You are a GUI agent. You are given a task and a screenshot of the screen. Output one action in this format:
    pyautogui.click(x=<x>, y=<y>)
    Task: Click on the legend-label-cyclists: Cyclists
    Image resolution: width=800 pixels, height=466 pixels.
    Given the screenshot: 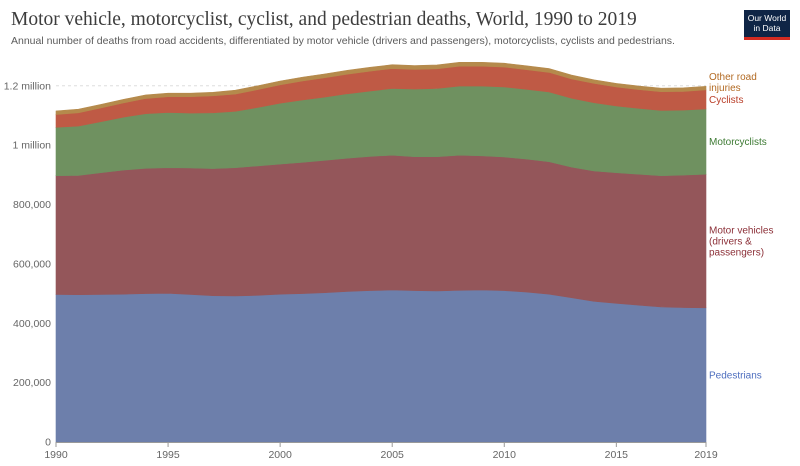 What is the action you would take?
    pyautogui.click(x=726, y=100)
    